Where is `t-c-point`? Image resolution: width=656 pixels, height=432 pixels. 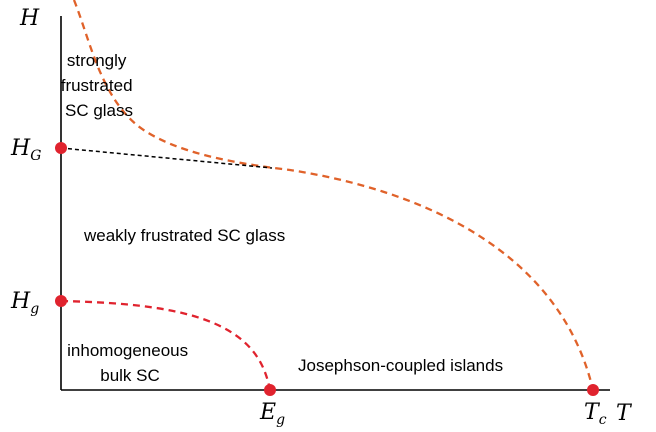 t-c-point is located at coordinates (593, 390).